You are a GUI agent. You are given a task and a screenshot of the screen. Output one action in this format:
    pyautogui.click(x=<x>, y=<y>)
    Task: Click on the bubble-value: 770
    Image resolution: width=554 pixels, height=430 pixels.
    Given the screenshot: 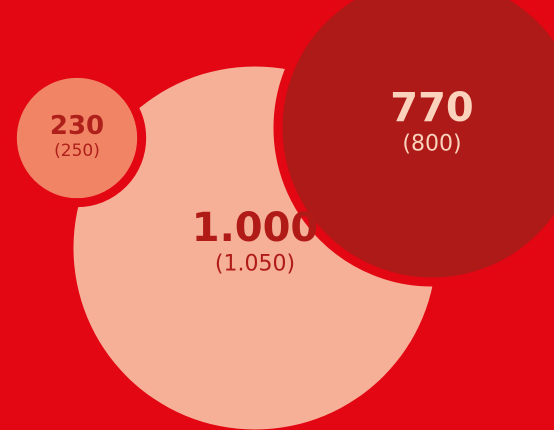 What is the action you would take?
    pyautogui.click(x=432, y=108)
    